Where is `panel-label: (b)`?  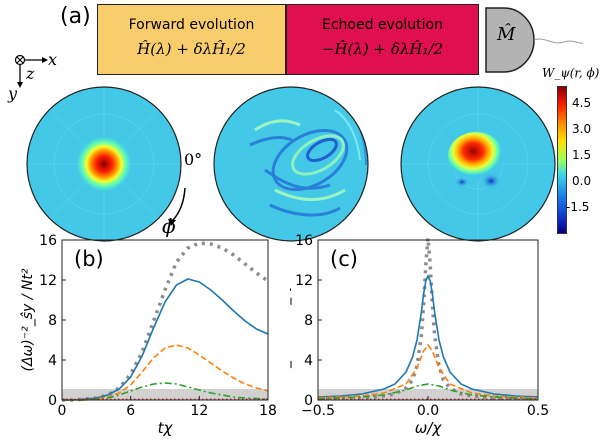 panel-label: (b) is located at coordinates (89, 259).